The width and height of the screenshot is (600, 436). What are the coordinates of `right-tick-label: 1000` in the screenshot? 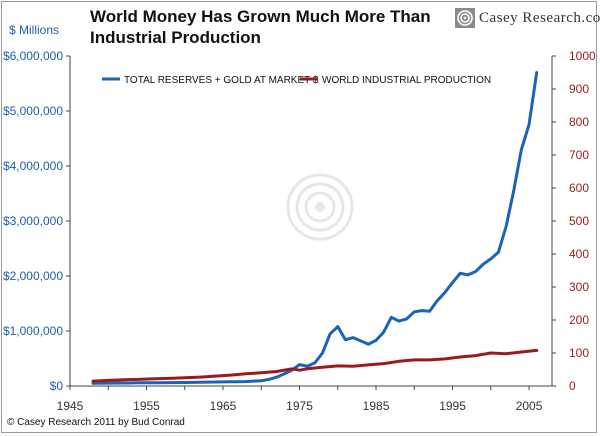 It's located at (582, 56).